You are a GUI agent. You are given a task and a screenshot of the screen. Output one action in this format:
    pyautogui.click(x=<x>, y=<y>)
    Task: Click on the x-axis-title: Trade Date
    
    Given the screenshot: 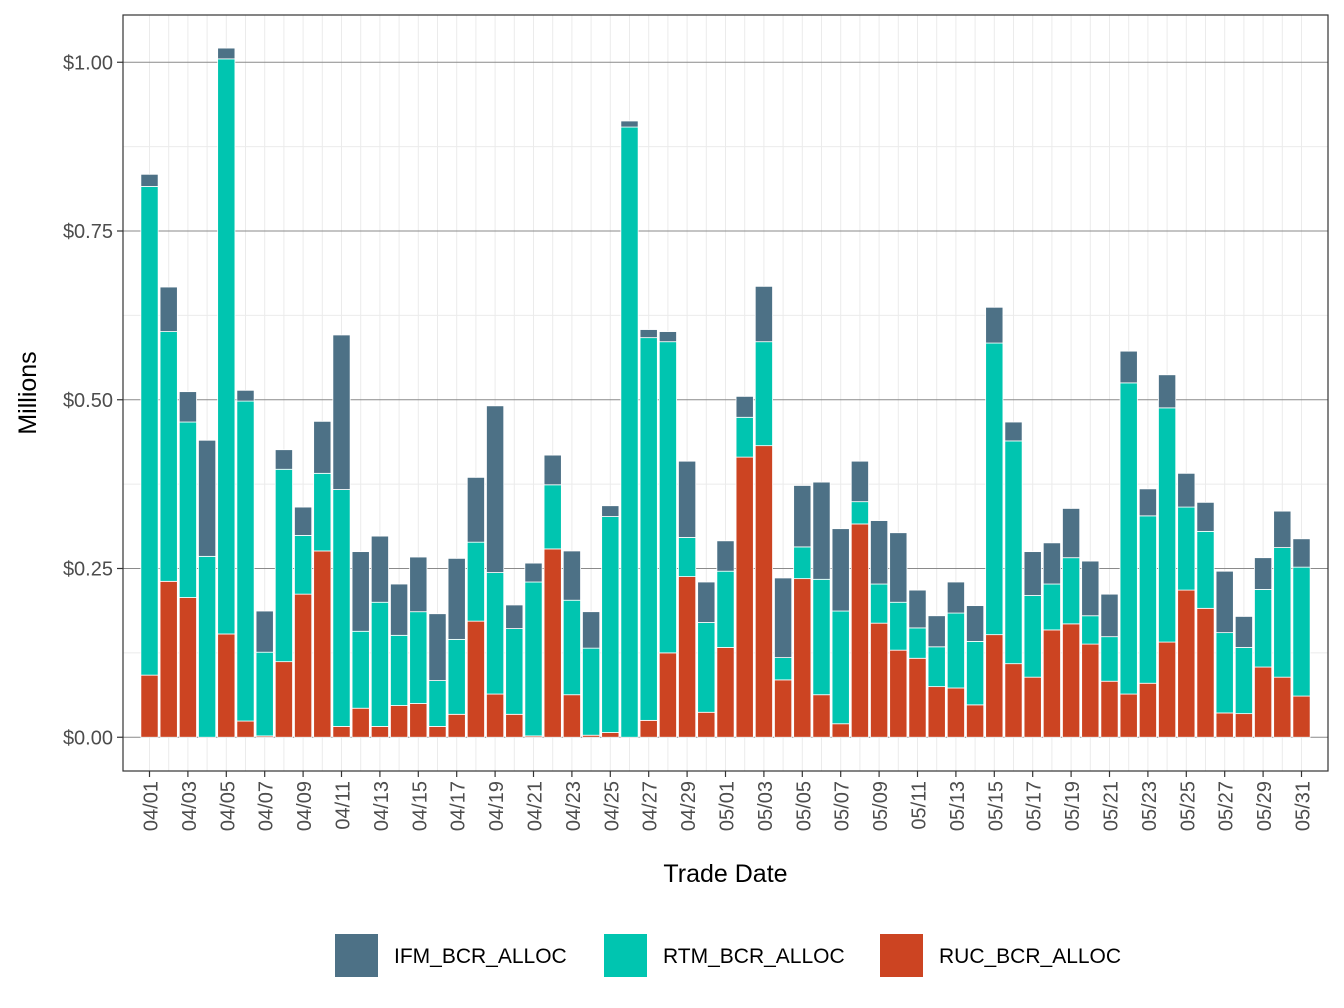 What is the action you would take?
    pyautogui.click(x=725, y=874)
    